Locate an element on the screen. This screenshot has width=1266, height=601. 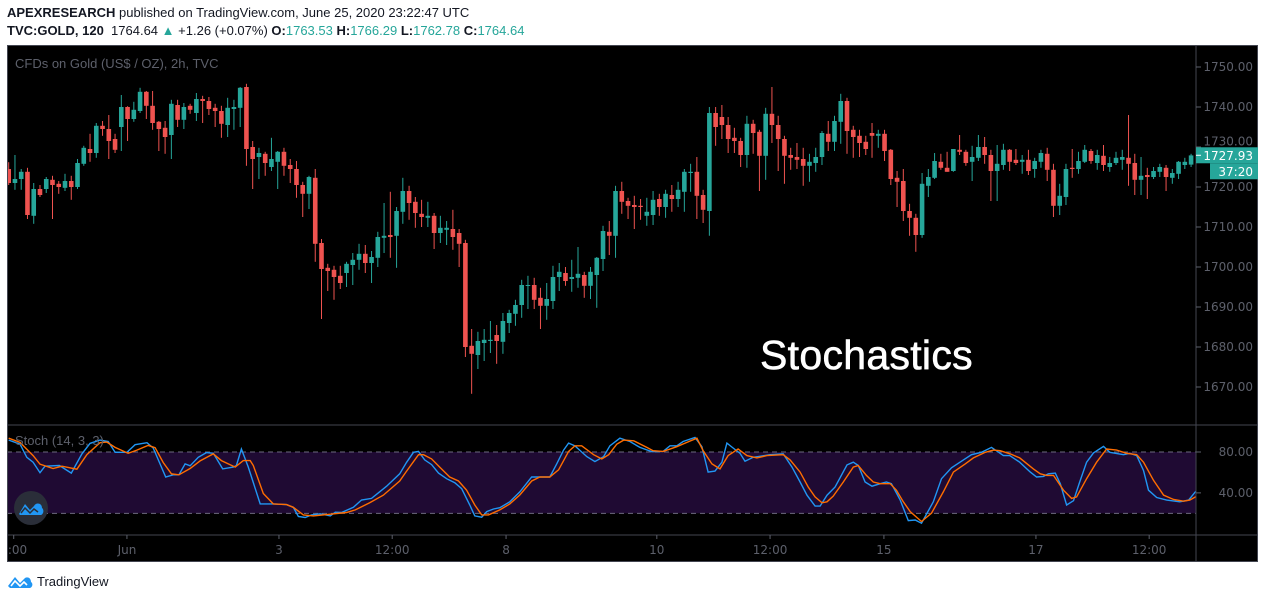
footer-brand: TradingView is located at coordinates (58, 581).